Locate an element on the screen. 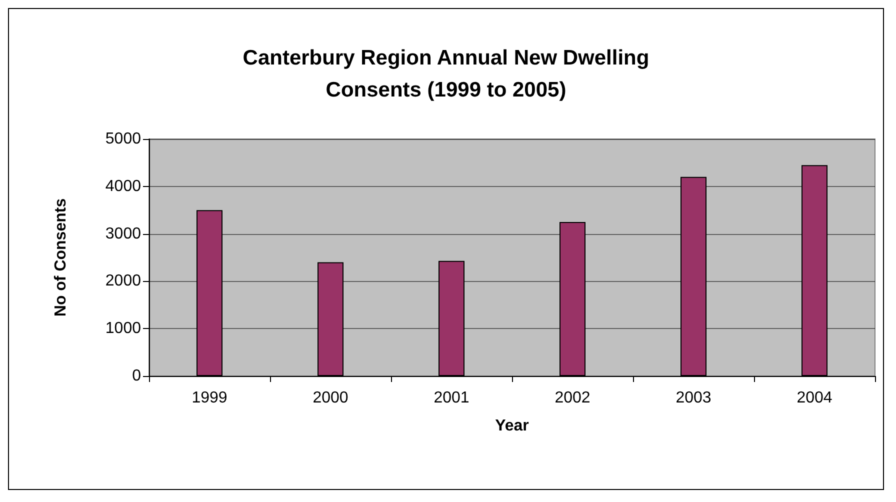  chart-title: Canterbury Region Annual New Dwelling Consents (1999 to 2005) is located at coordinates (446, 74).